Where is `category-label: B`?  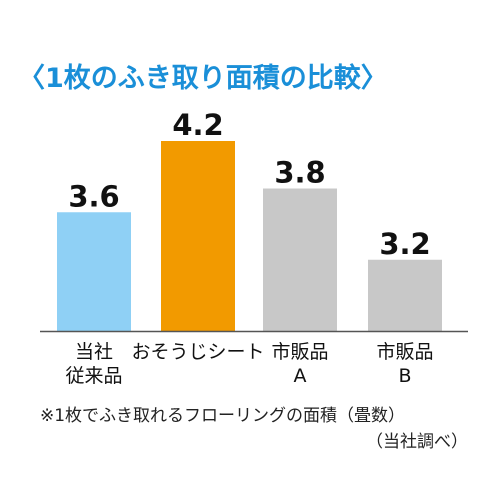
category-label: B is located at coordinates (404, 376).